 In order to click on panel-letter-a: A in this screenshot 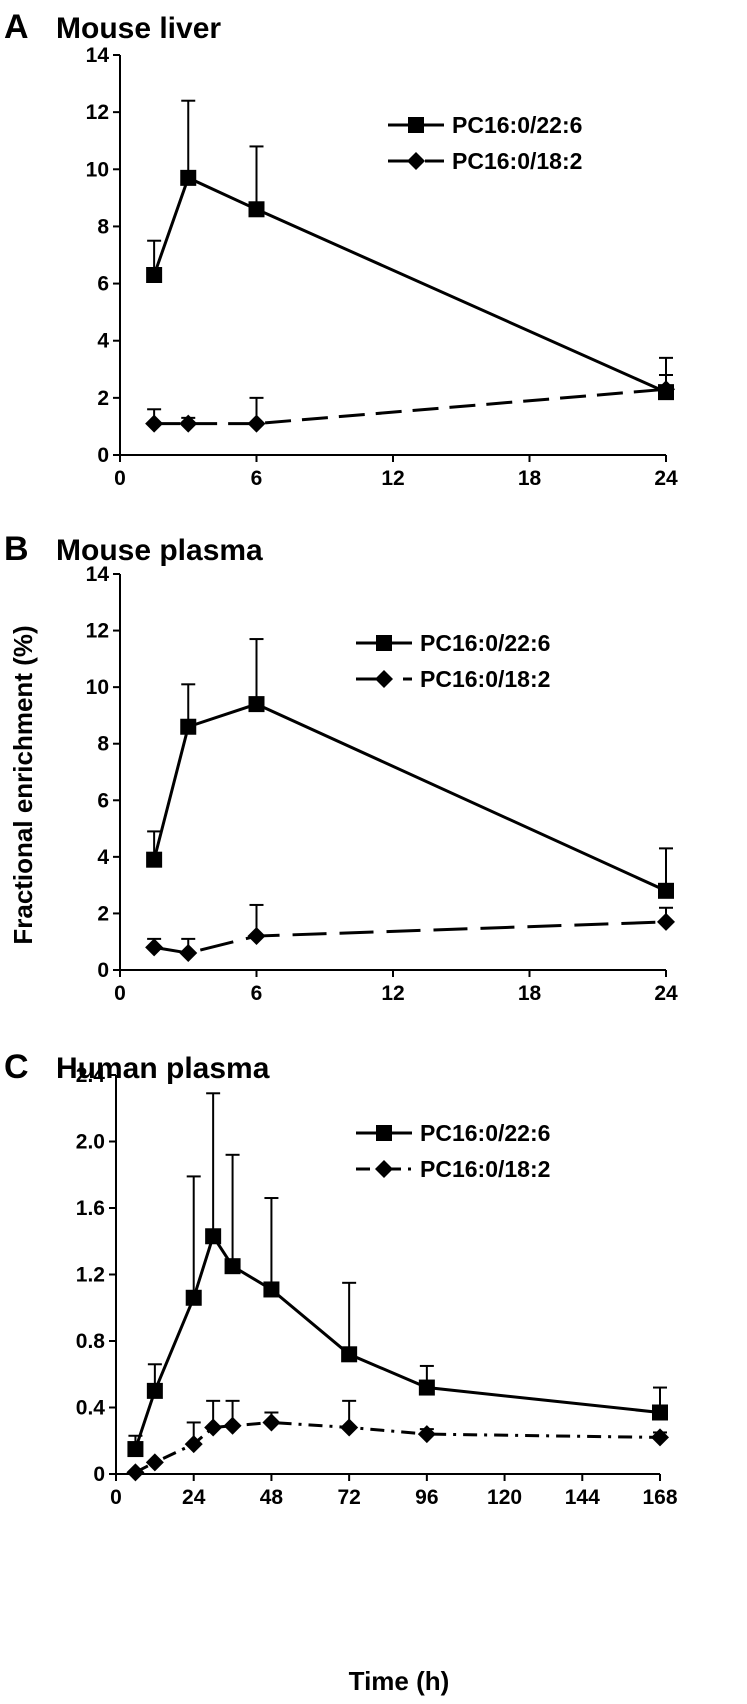, I will do `click(16, 27)`.